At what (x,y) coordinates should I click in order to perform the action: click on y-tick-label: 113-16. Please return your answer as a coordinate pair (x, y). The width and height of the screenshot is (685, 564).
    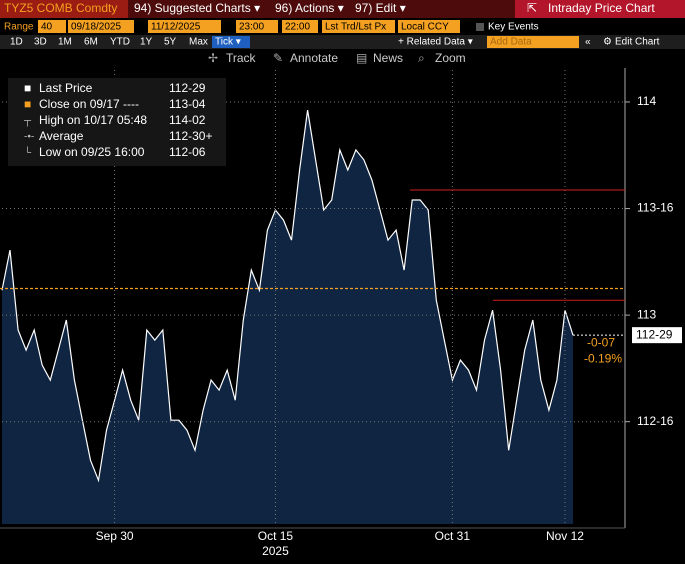
    Looking at the image, I should click on (655, 208).